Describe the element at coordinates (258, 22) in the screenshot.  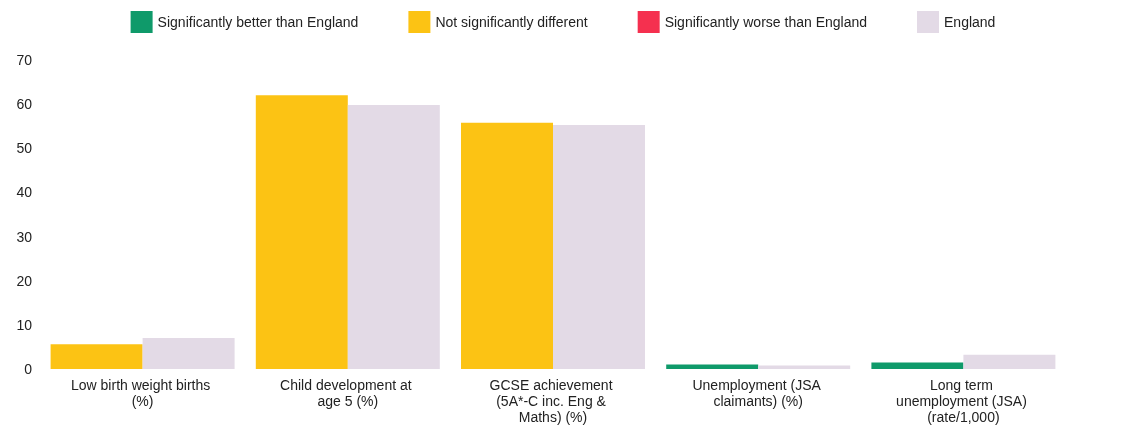
I see `legend-label: Significantly better than England` at that location.